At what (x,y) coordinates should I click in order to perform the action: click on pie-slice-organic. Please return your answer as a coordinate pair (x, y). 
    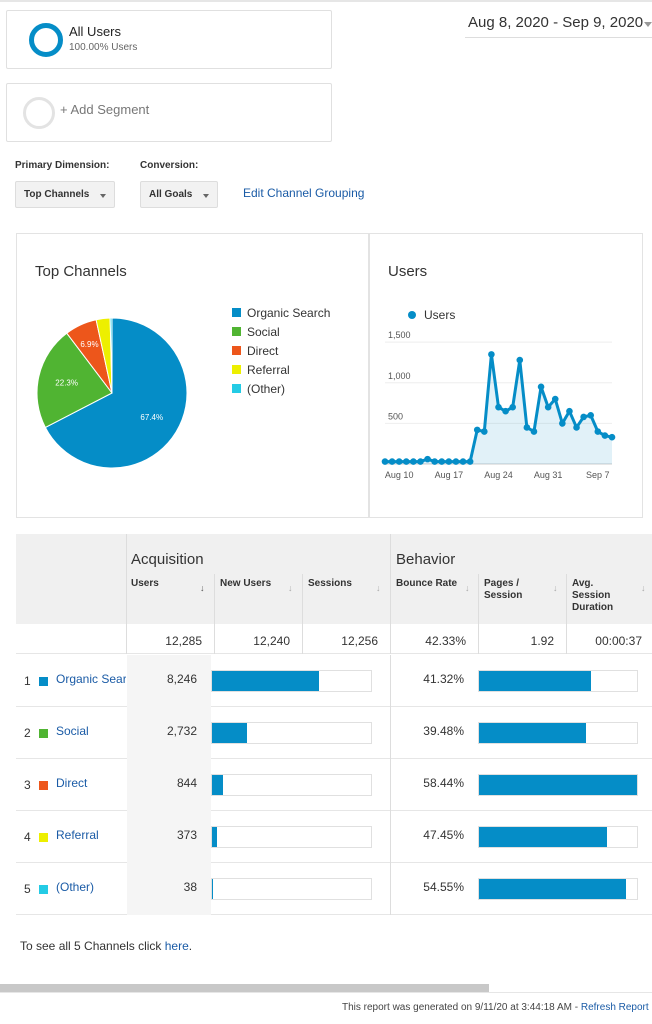
    Looking at the image, I should click on (116, 393).